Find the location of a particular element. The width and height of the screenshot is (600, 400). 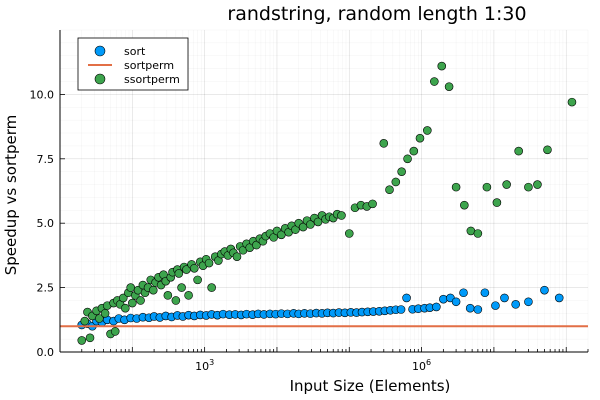

legend-marker-ssortperm is located at coordinates (100, 79).